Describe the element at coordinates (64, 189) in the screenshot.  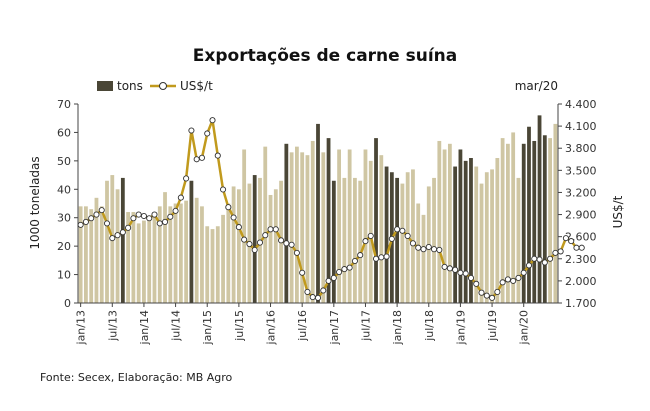
I see `y-left-tick-label: 40` at that location.